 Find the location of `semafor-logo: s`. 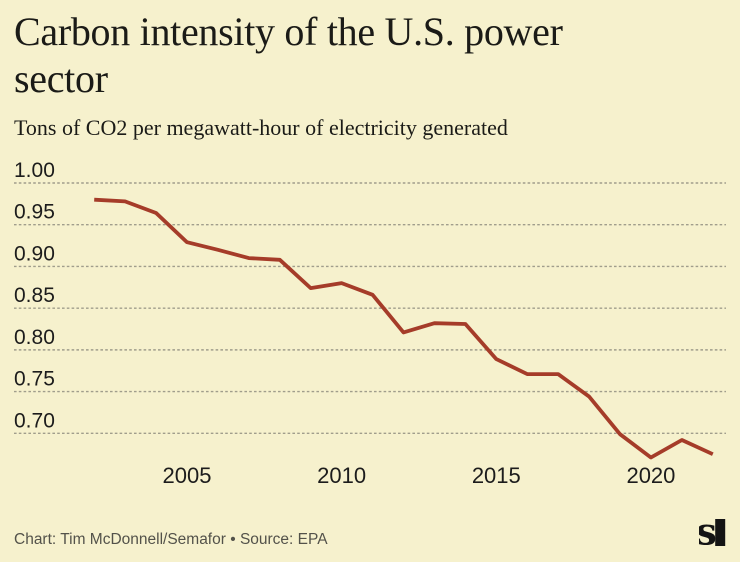

semafor-logo: s is located at coordinates (711, 532).